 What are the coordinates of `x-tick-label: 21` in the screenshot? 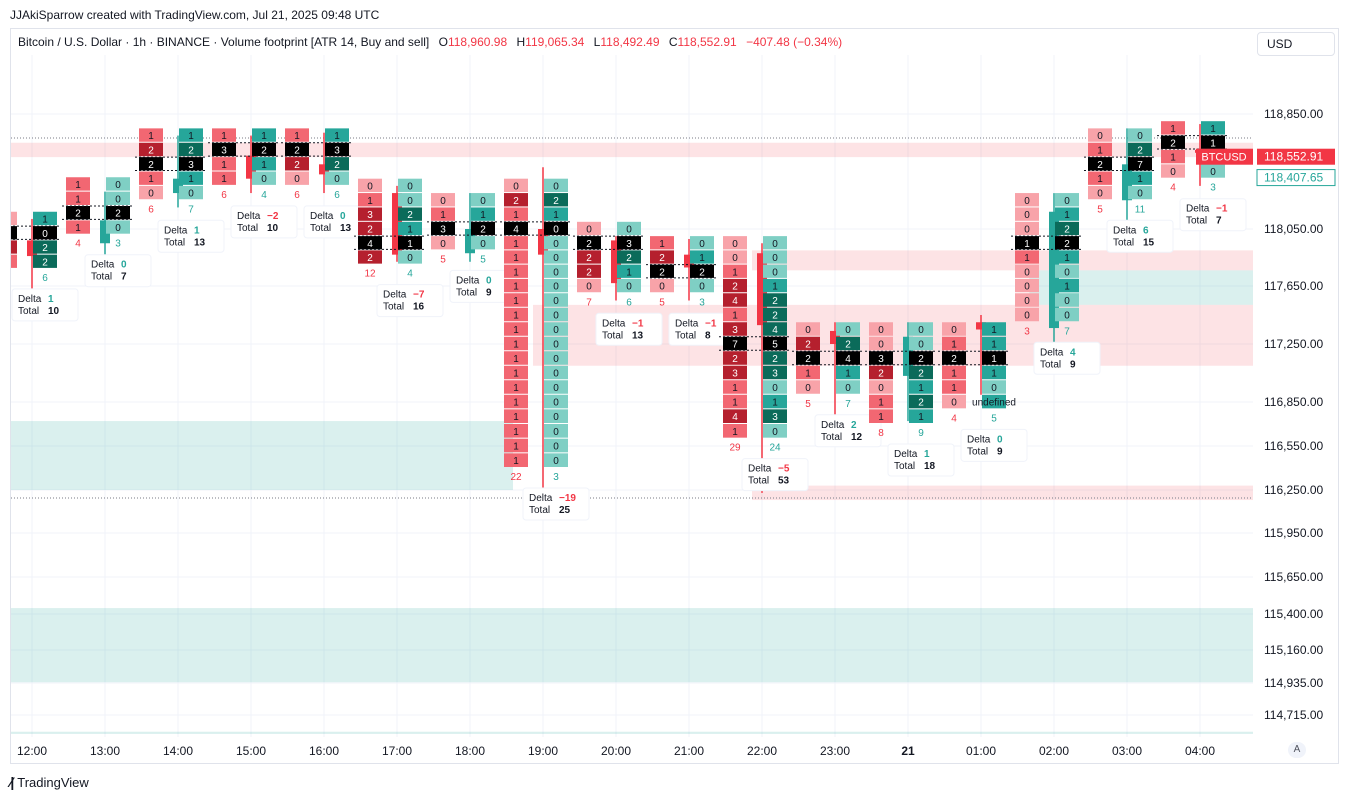 It's located at (908, 751).